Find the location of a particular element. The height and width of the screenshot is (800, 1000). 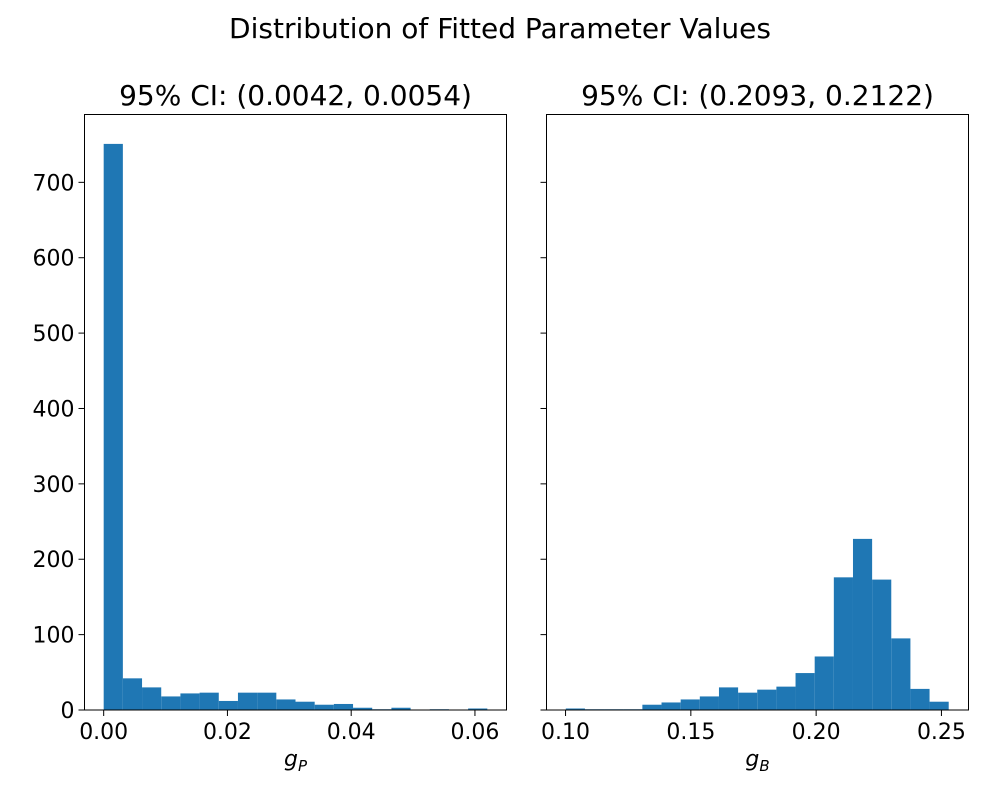

left-x-tick-label: 0.02 is located at coordinates (227, 732).